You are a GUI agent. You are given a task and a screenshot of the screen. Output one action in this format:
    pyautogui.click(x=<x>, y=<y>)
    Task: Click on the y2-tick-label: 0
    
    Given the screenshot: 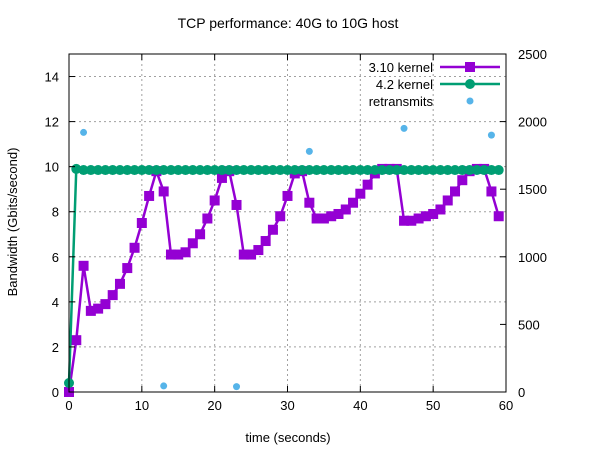 What is the action you would take?
    pyautogui.click(x=521, y=392)
    